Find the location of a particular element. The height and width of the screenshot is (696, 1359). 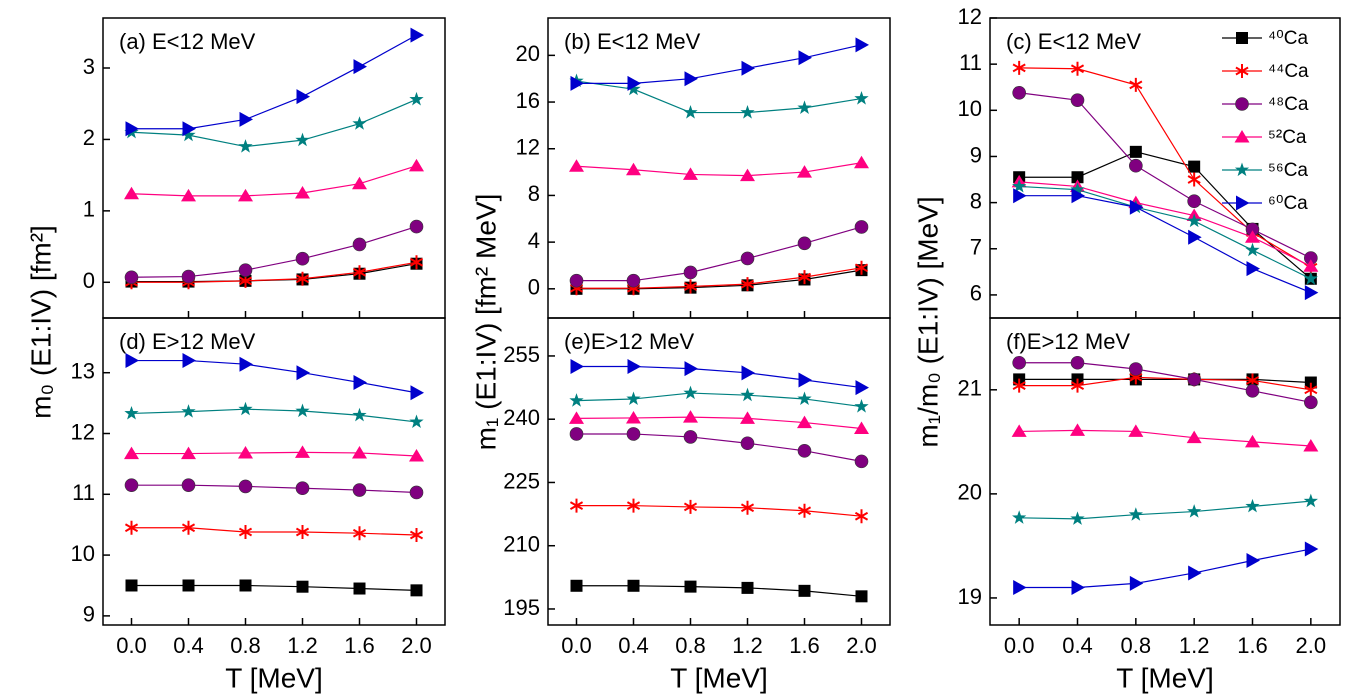

legend-label: ⁴⁴Ca is located at coordinates (1288, 71).